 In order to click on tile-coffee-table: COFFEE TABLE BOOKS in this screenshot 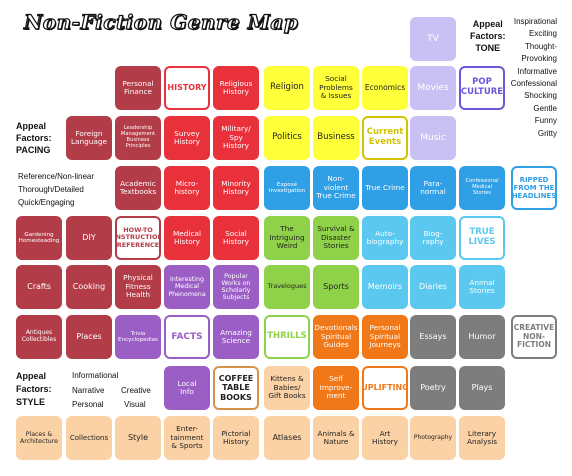, I will do `click(236, 388)`.